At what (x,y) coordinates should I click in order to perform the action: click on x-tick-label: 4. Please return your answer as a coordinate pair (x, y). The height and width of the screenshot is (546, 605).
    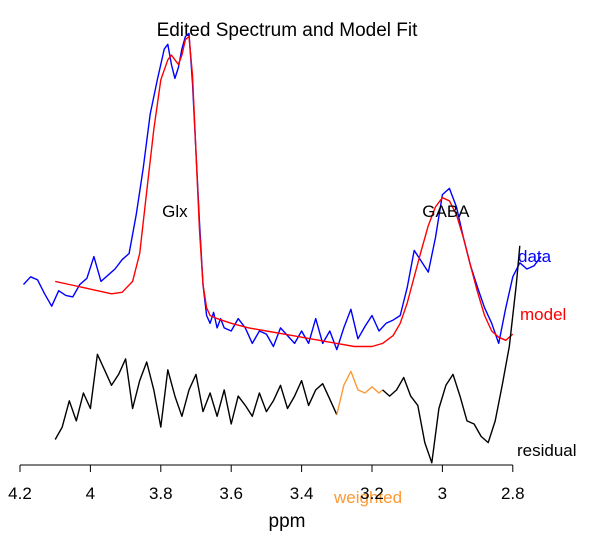
    Looking at the image, I should click on (90, 493).